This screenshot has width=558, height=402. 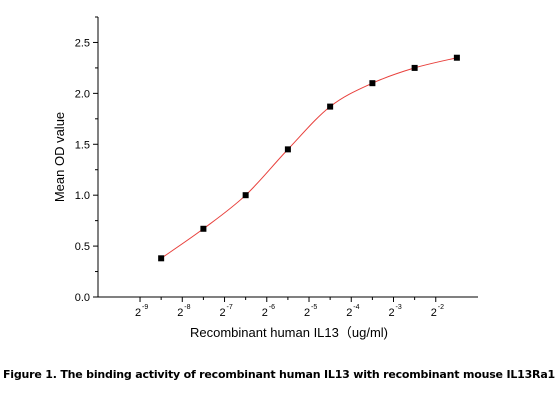 I want to click on y-axis-title: Mean OD value, so click(x=59, y=157).